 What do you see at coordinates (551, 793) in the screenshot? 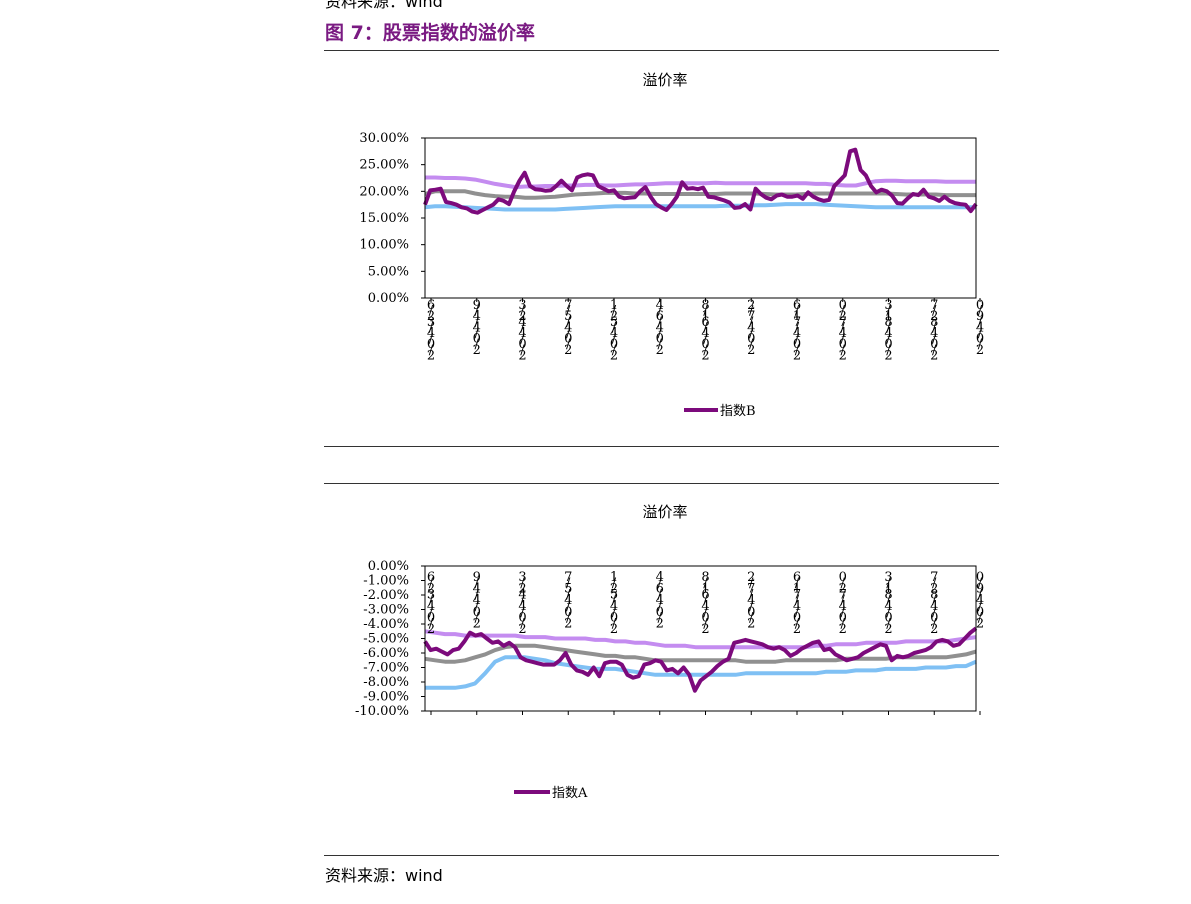
I see `legend: 指数A` at bounding box center [551, 793].